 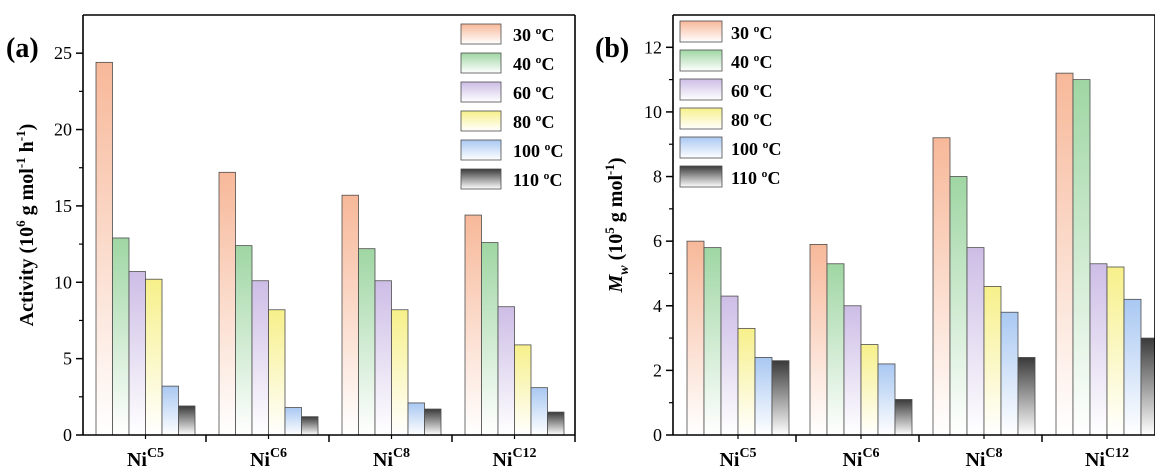 I want to click on y-tick-label: 8, so click(x=657, y=177).